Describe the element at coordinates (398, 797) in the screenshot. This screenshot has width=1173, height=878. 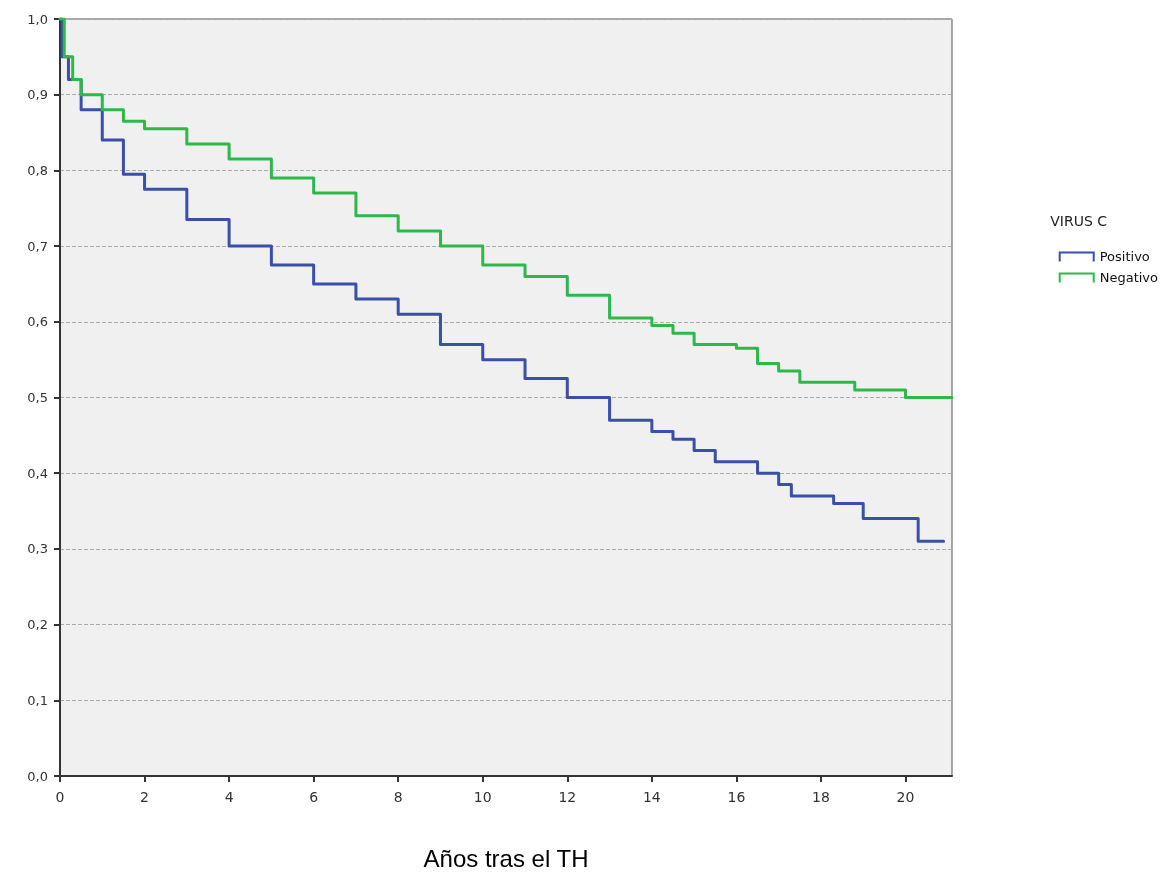
I see `x-tick-label: 8` at that location.